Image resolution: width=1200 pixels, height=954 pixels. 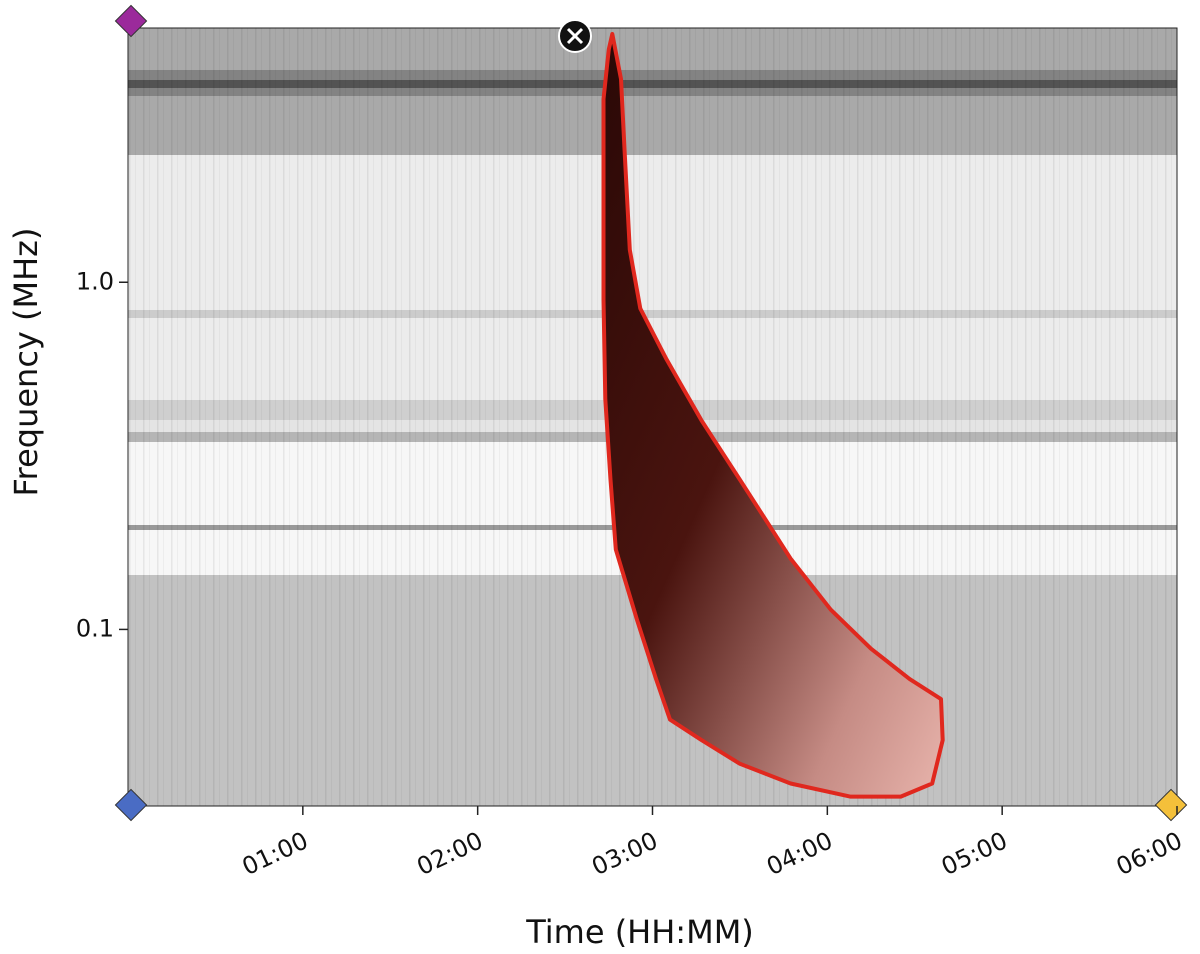 What do you see at coordinates (639, 932) in the screenshot?
I see `x-axis-label: Time (HH:MM)` at bounding box center [639, 932].